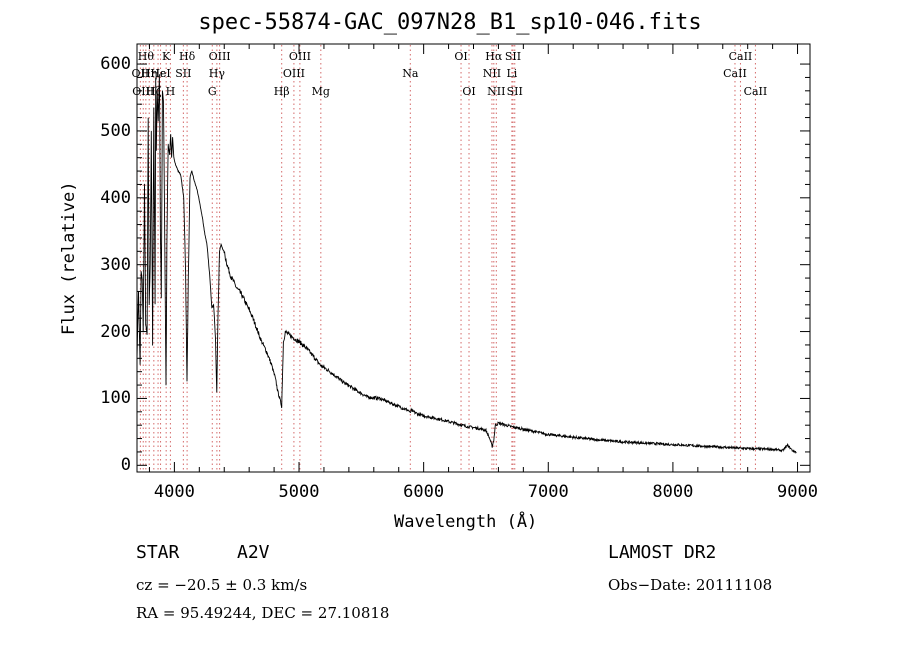 This screenshot has width=900, height=650. I want to click on line-marker-label: Hη, so click(149, 73).